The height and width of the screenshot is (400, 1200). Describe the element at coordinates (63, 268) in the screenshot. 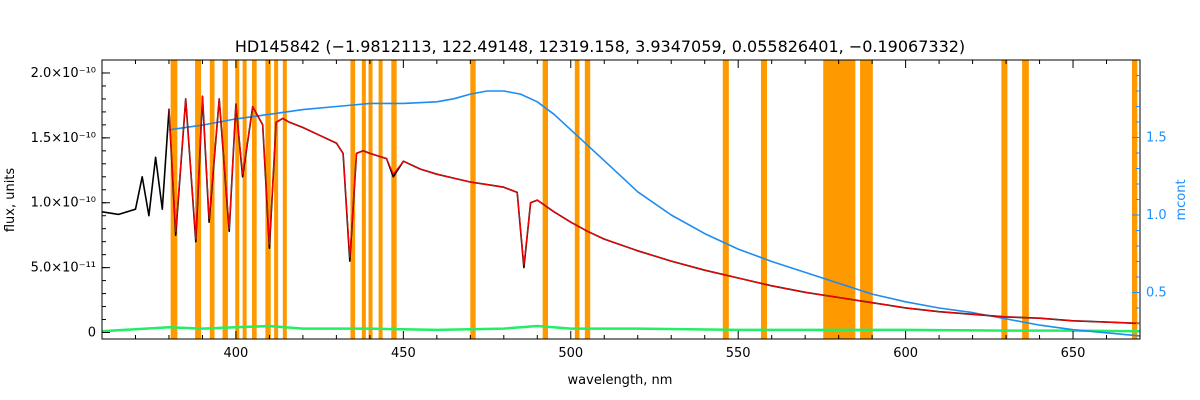

I see `y-tick-label: 5.0×10⁻¹¹` at that location.